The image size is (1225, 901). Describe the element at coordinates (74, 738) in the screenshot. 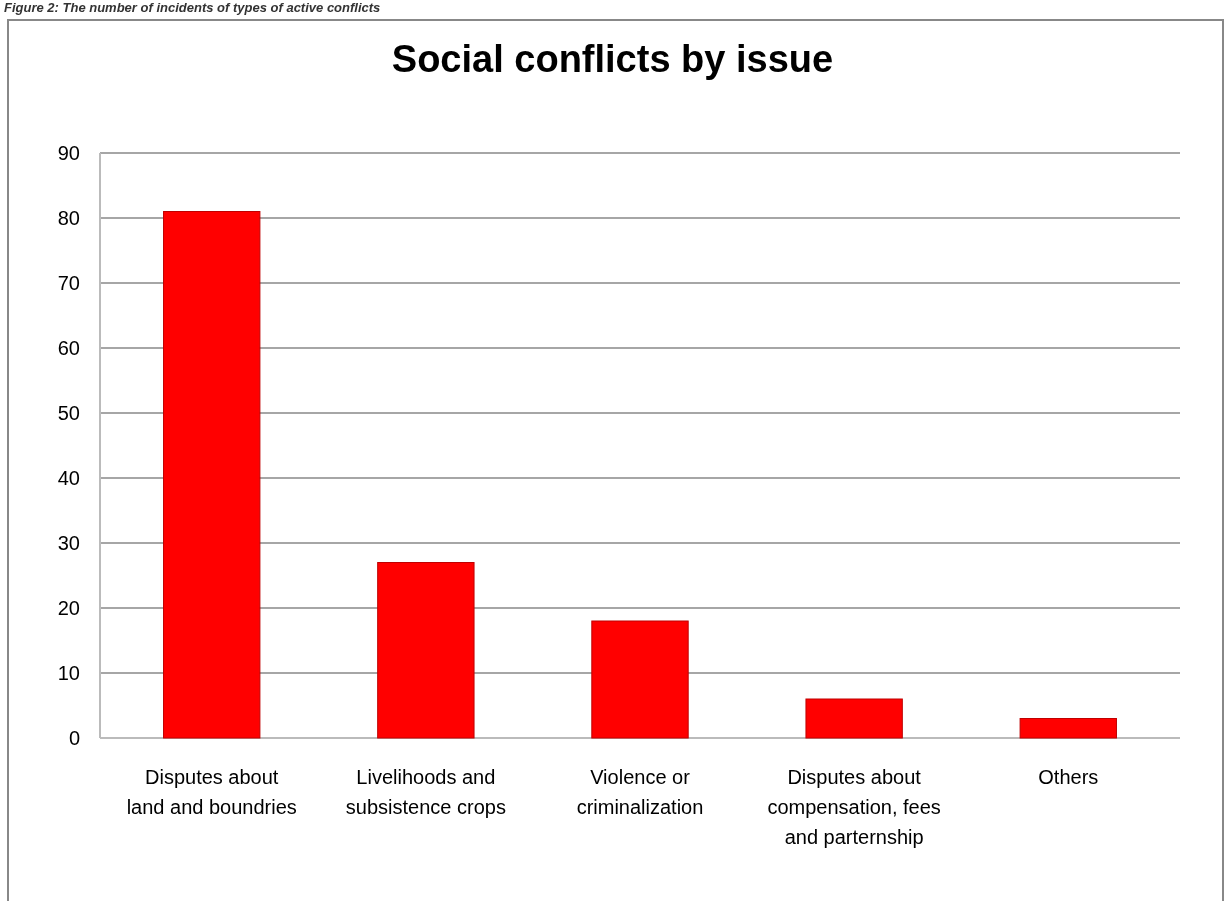

I see `y-tick-label: 0` at that location.